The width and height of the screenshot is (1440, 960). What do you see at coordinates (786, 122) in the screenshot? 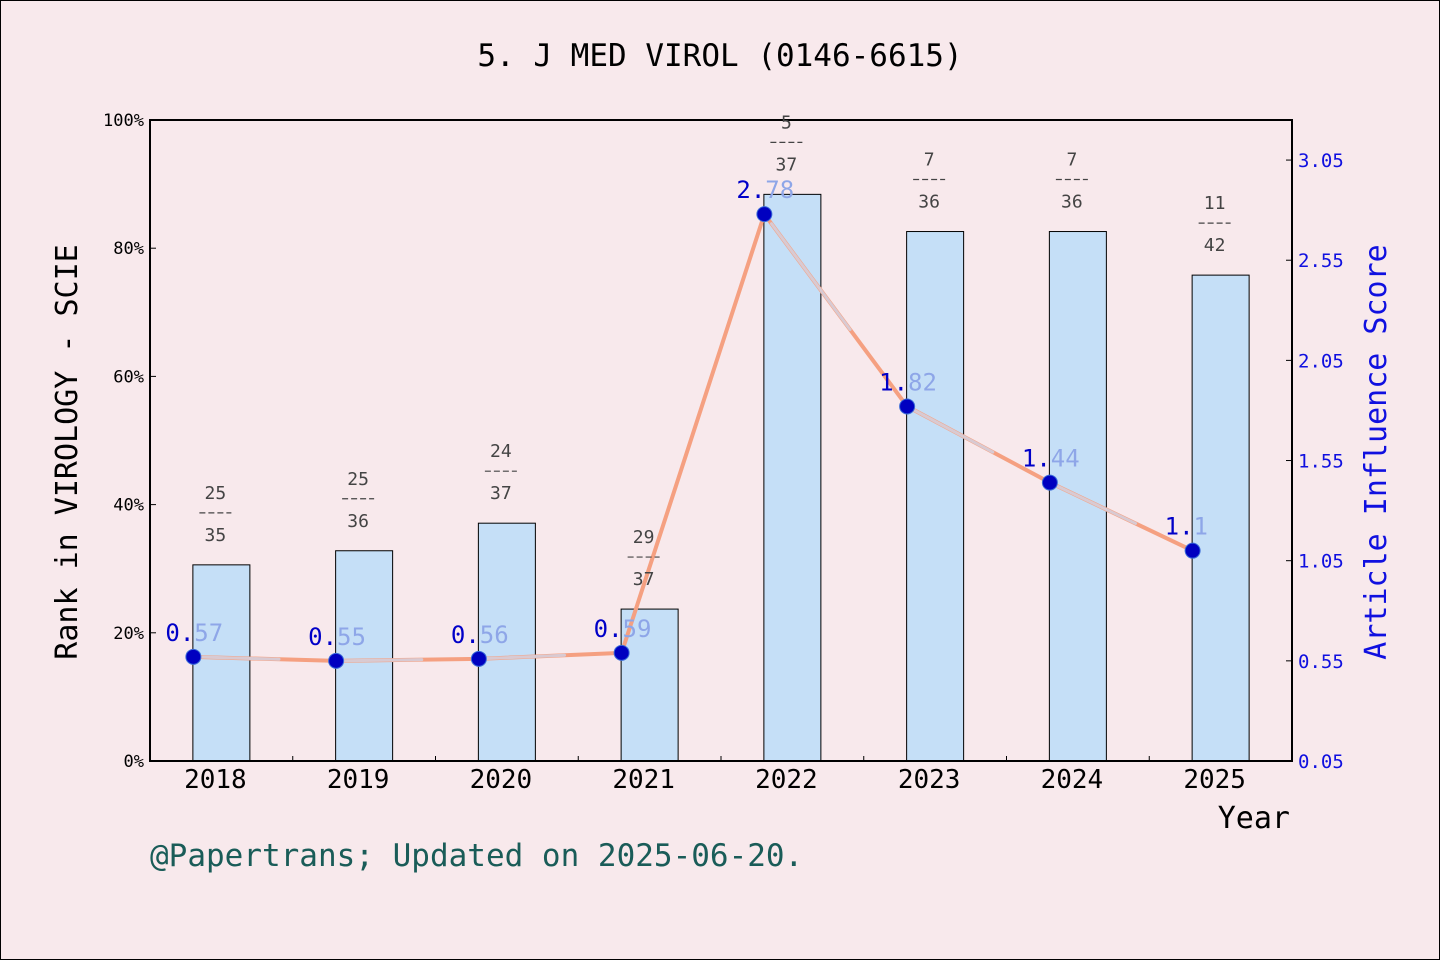
I see `rank-numerator: 5` at bounding box center [786, 122].